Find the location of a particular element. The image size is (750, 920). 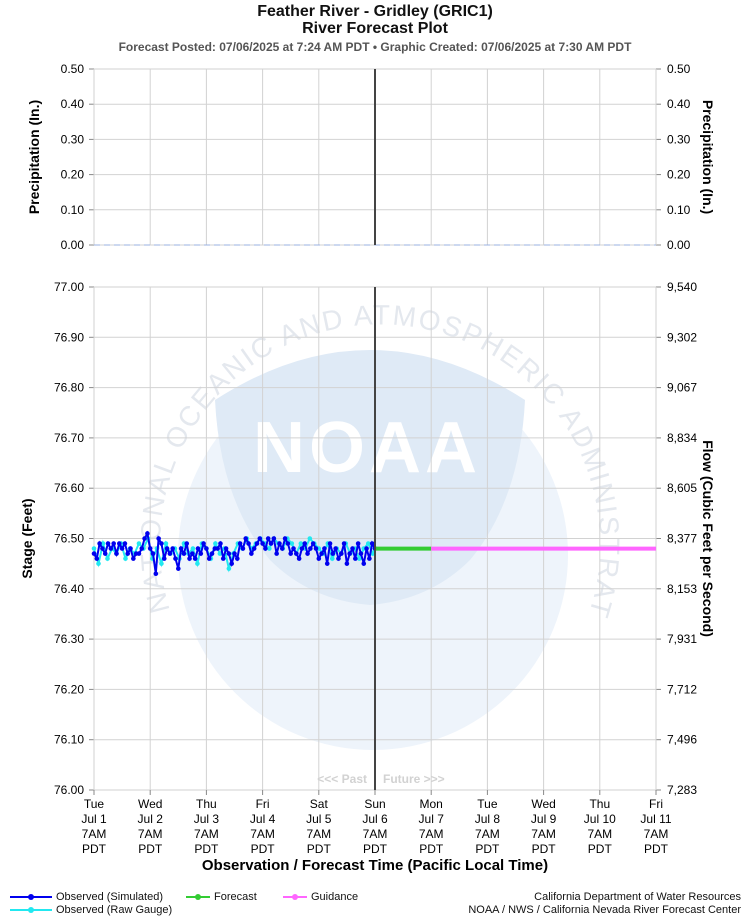

flow-tick-label-right: 8,377 is located at coordinates (682, 539).